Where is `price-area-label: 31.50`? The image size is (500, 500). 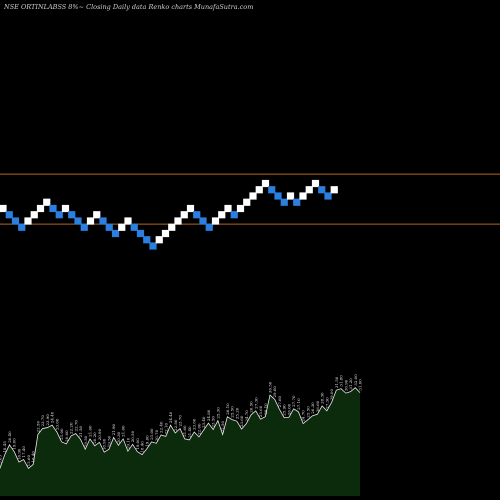 price-area-label: 31.50 is located at coordinates (336, 382).